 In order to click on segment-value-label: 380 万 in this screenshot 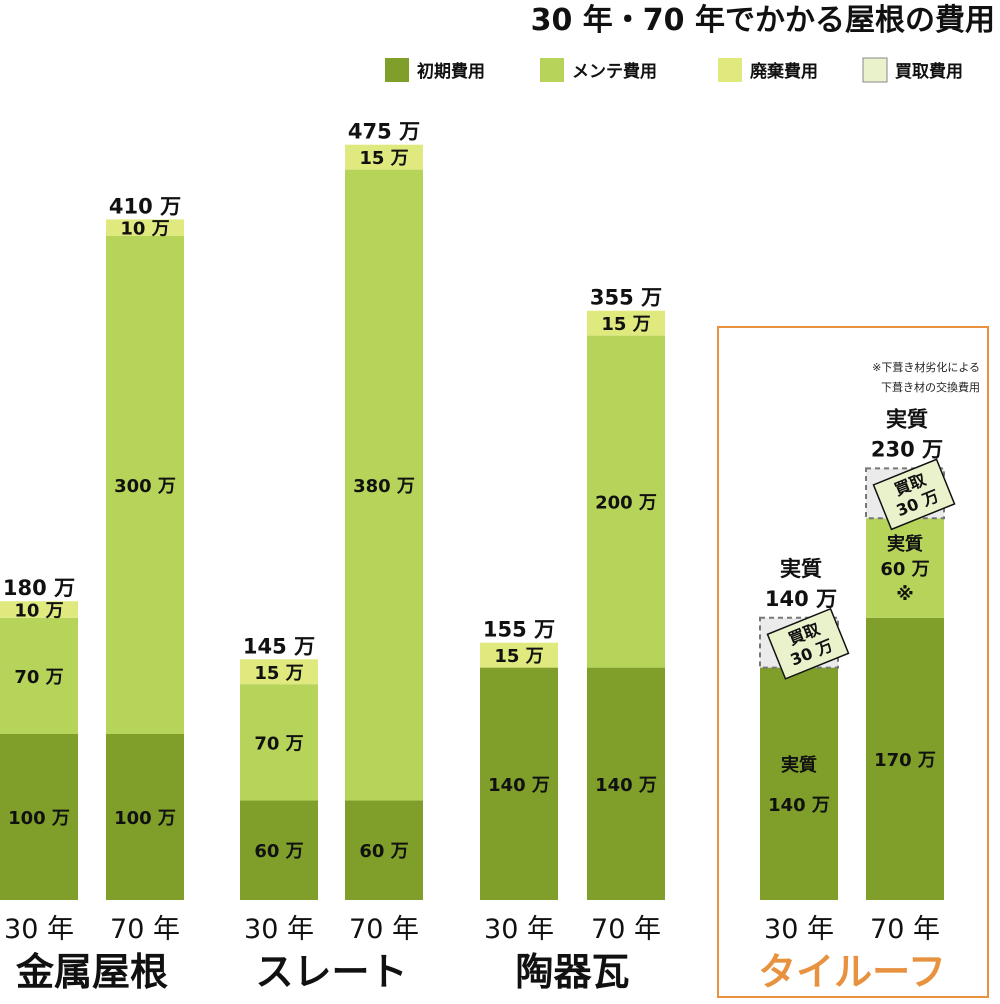, I will do `click(384, 486)`.